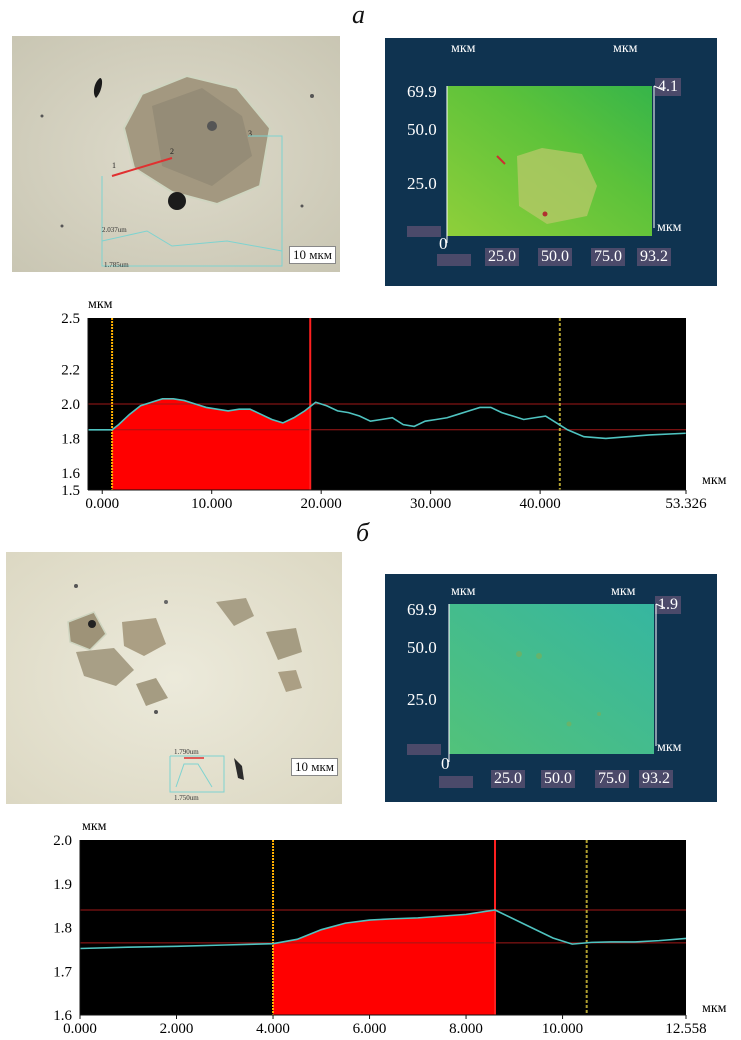 Image resolution: width=741 pixels, height=1040 pixels. I want to click on map-b-axes, so click(557, 682).